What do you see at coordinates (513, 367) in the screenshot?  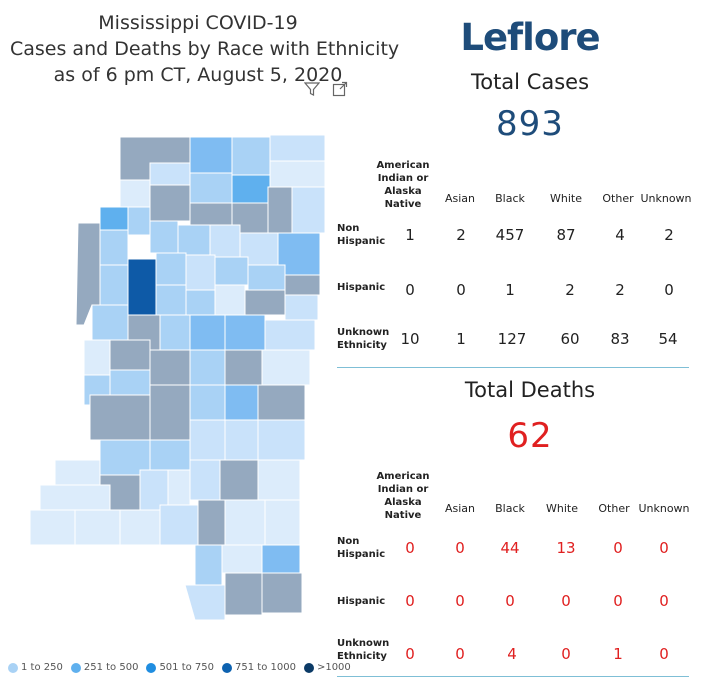 I see `section-divider` at bounding box center [513, 367].